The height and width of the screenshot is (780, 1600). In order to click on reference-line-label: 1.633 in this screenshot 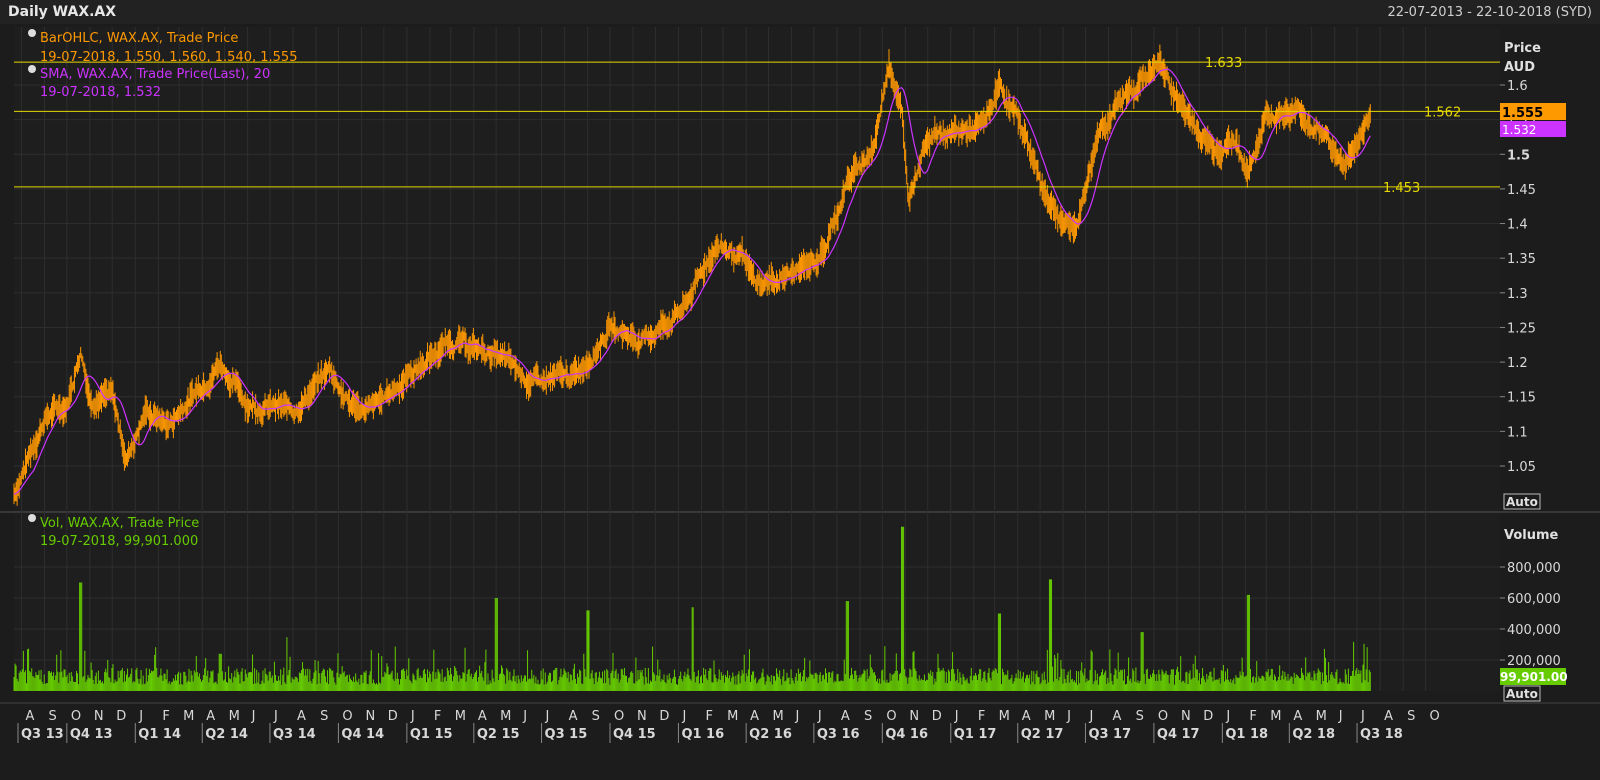, I will do `click(1223, 63)`.